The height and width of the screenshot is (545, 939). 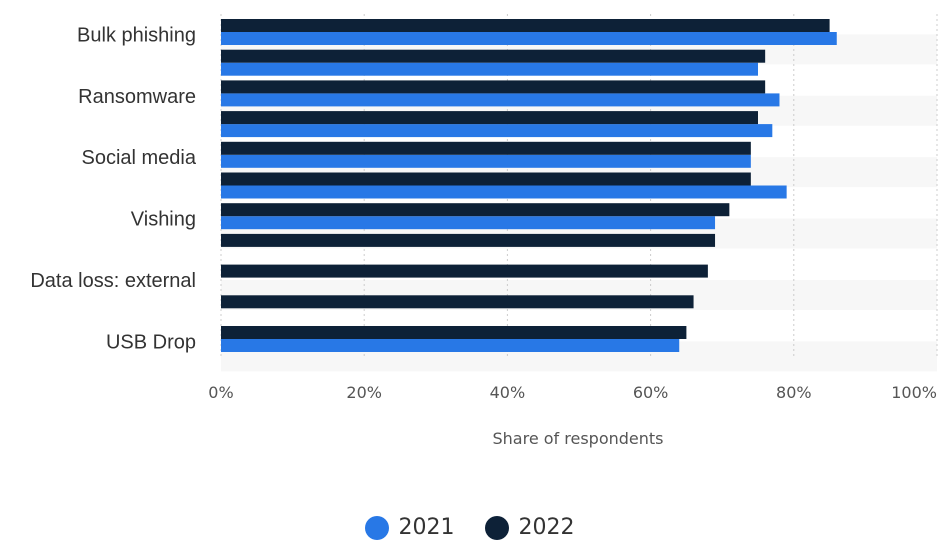 I want to click on category-label: Vishing, so click(x=163, y=220).